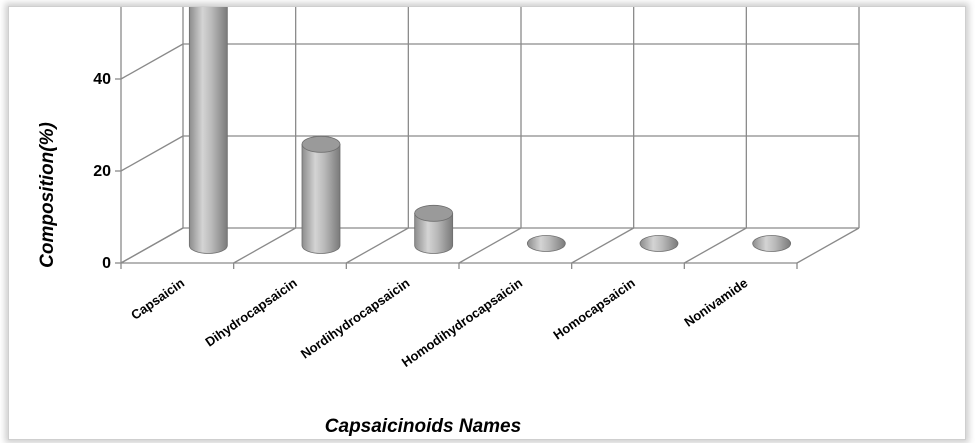  What do you see at coordinates (423, 426) in the screenshot?
I see `x-axis-label: Capsaicinoids Names` at bounding box center [423, 426].